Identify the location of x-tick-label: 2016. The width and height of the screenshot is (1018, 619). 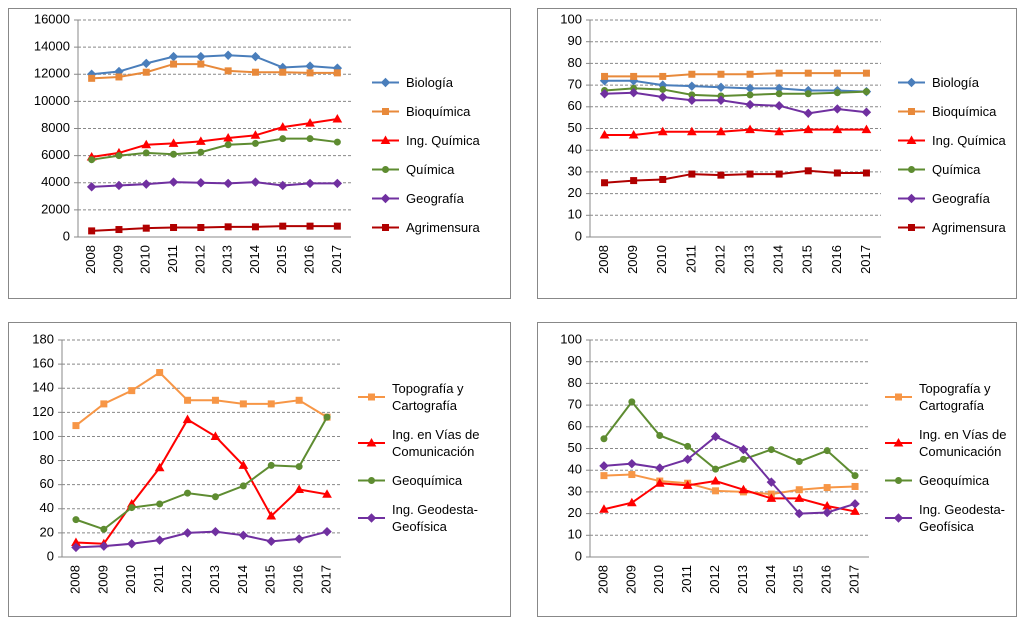
(826, 579).